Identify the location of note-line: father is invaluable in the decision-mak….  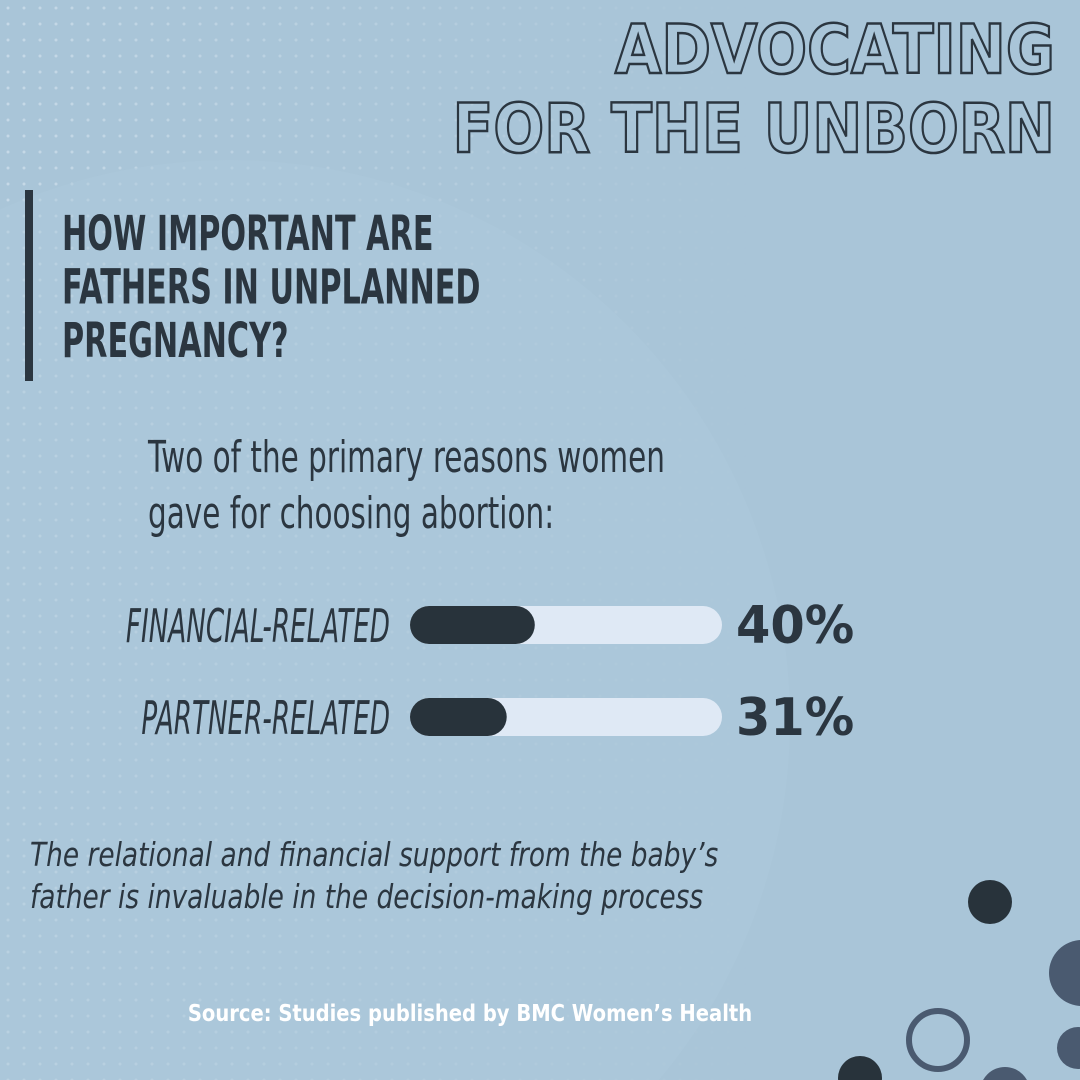
(366, 897).